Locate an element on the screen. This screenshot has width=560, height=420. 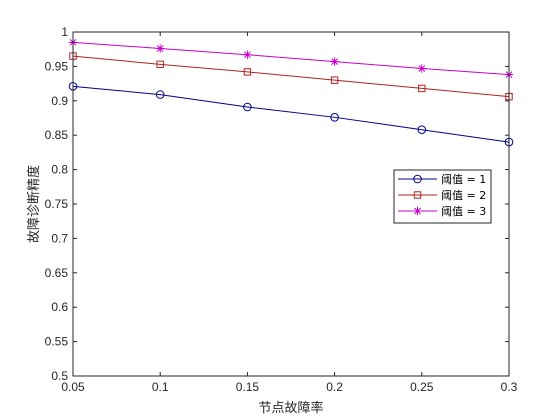
legend-items: 阈值 = 1 阈值 = 2 阈值 = 3 is located at coordinates (442, 195).